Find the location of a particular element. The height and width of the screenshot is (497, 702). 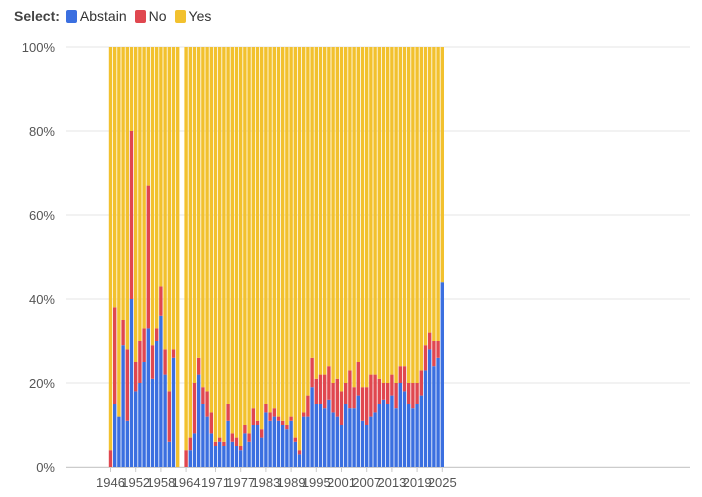

bar-yes-2014 is located at coordinates (396, 215).